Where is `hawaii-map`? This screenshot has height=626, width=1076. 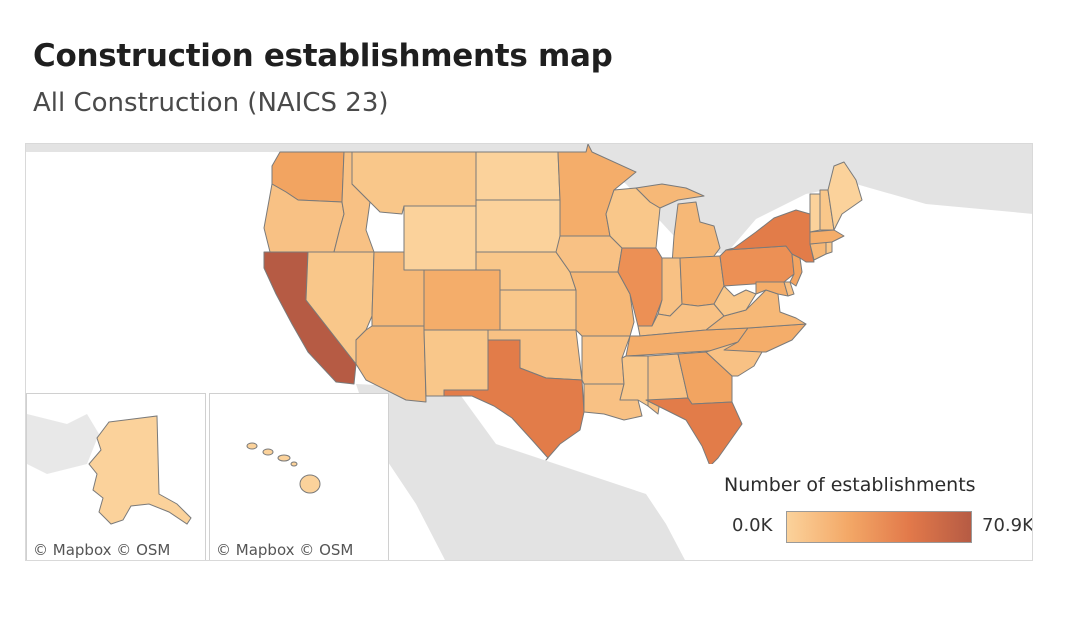
hawaii-map is located at coordinates (299, 477).